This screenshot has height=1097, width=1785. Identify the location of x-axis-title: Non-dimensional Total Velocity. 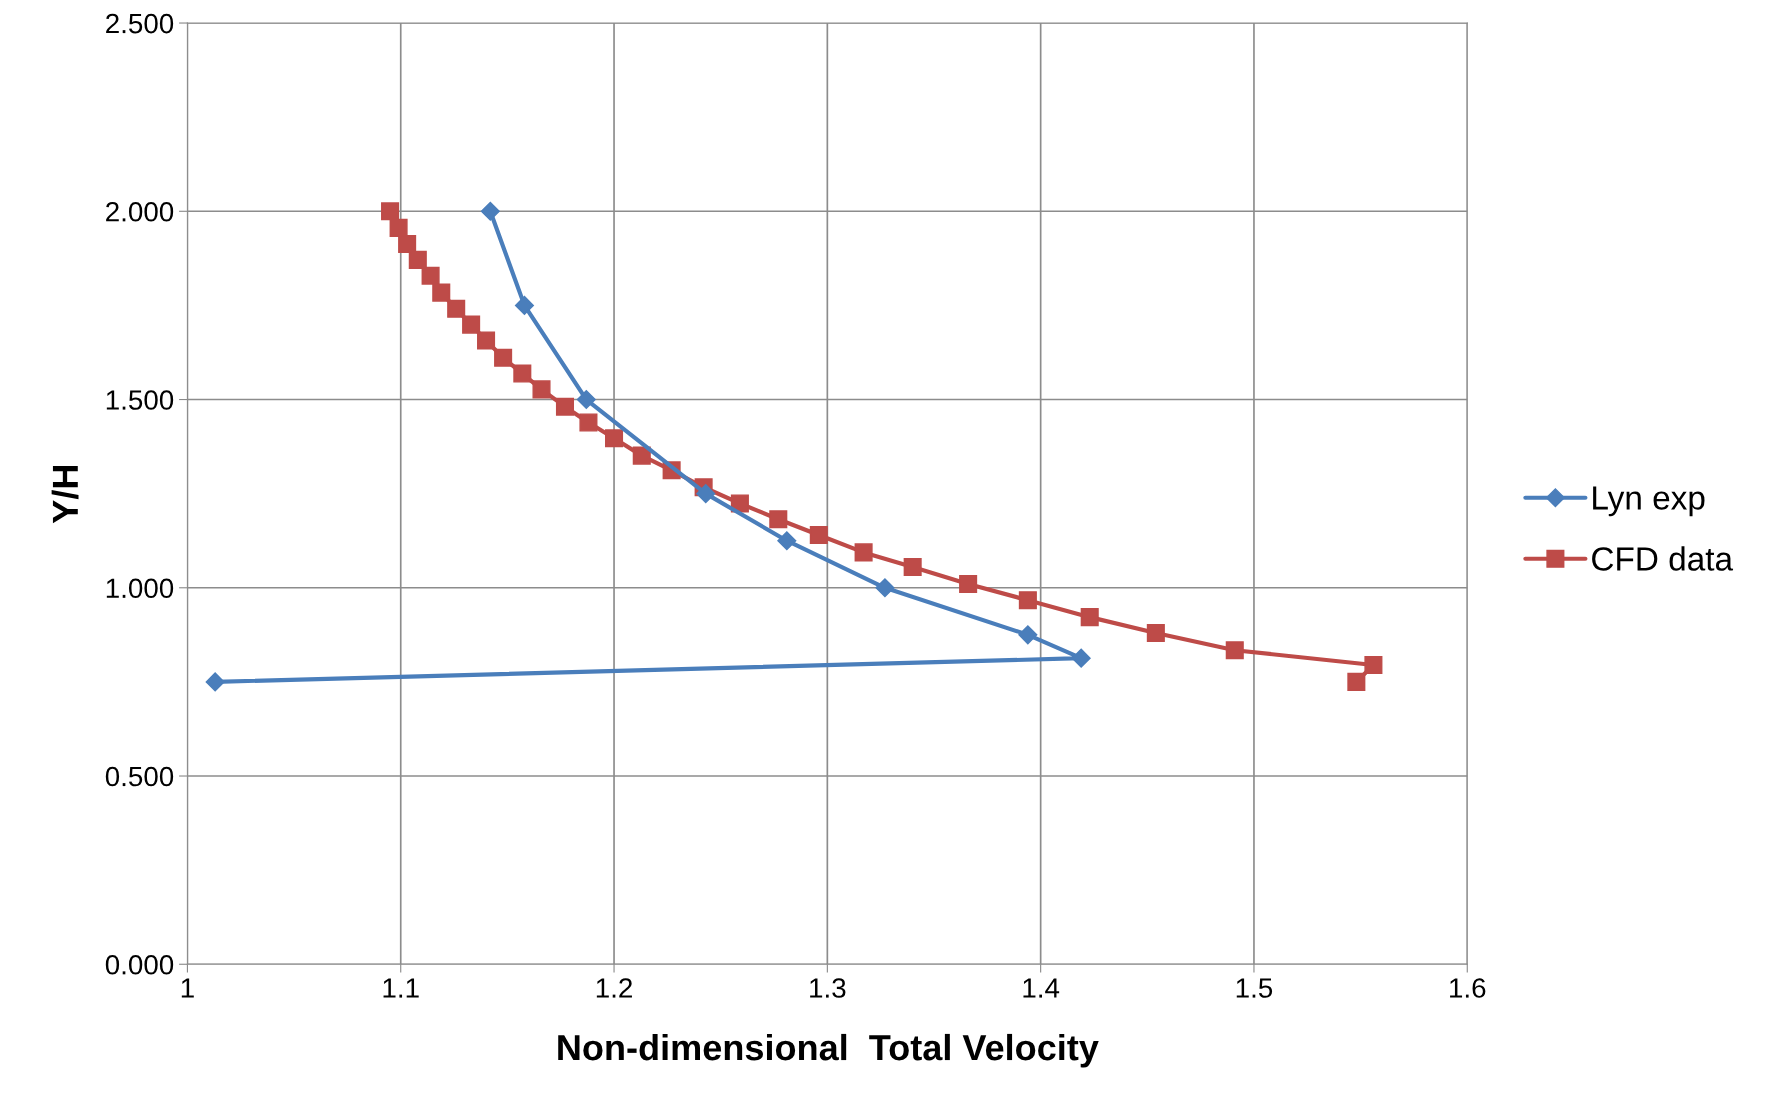
(828, 1050).